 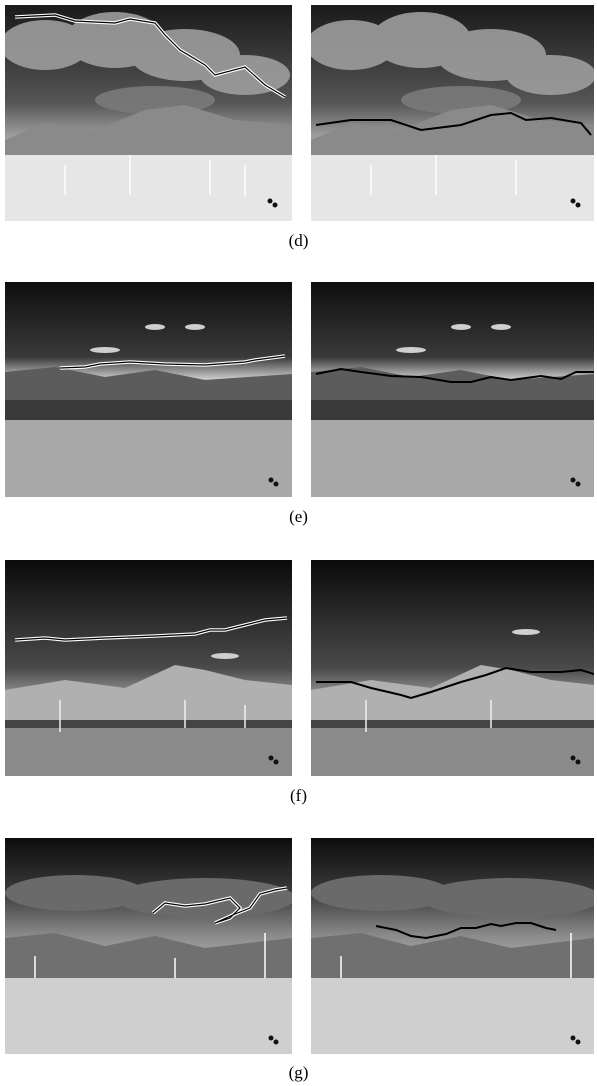 What do you see at coordinates (452, 113) in the screenshot?
I see `panel-d-right` at bounding box center [452, 113].